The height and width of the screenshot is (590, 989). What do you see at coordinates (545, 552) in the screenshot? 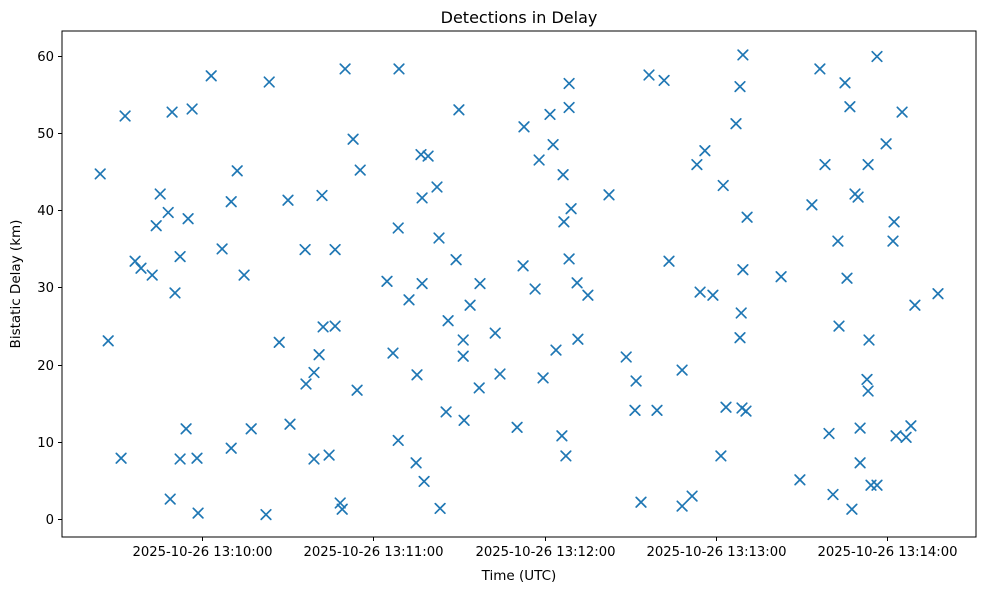
I see `x-tick-label: 2025-10-26 13:12:00` at bounding box center [545, 552].